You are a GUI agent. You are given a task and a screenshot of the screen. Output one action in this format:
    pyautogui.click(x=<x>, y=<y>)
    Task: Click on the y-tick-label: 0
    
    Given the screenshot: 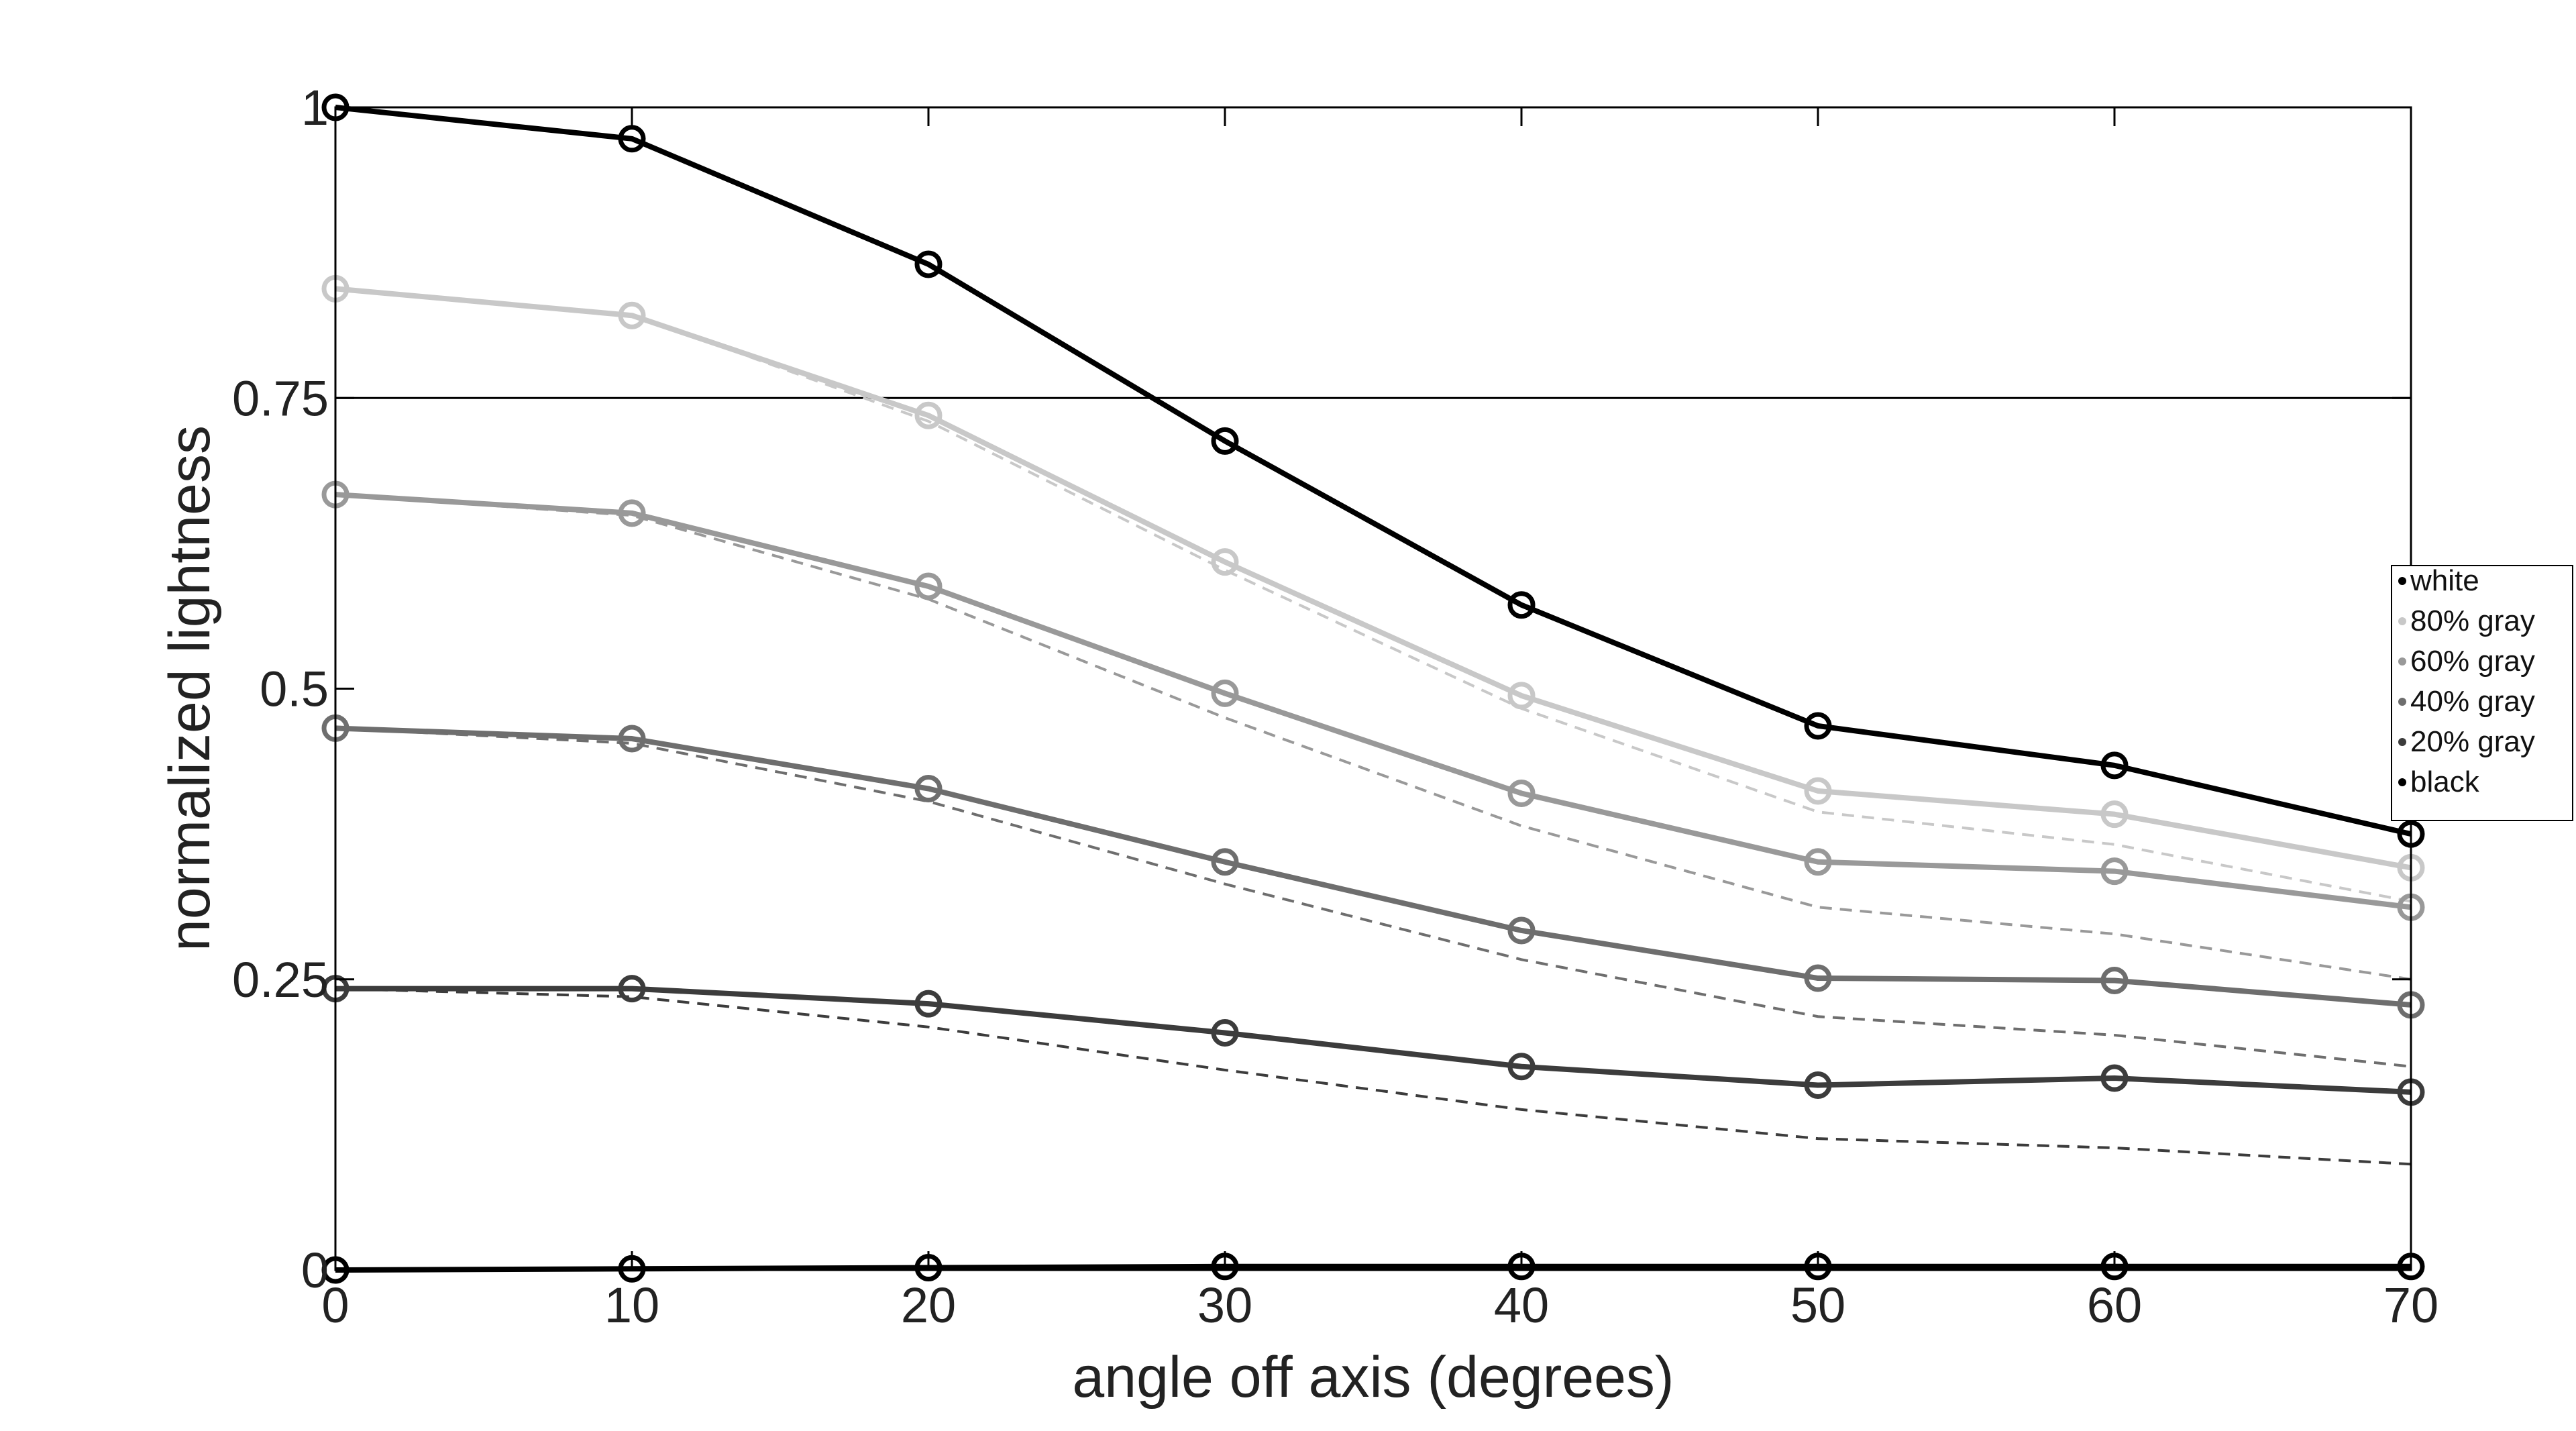 What is the action you would take?
    pyautogui.click(x=315, y=1270)
    